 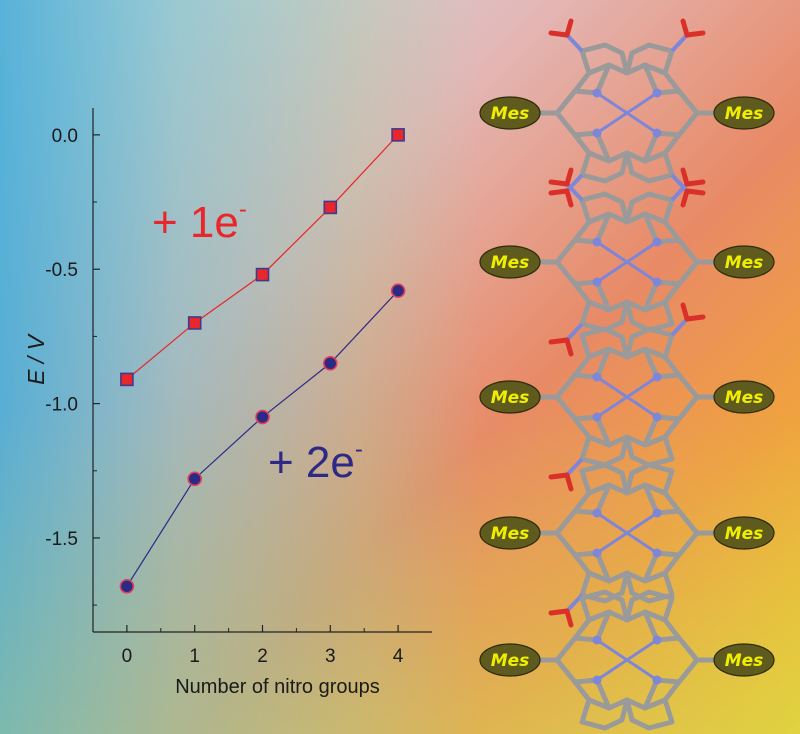 What do you see at coordinates (194, 656) in the screenshot?
I see `x-tick-label: 1` at bounding box center [194, 656].